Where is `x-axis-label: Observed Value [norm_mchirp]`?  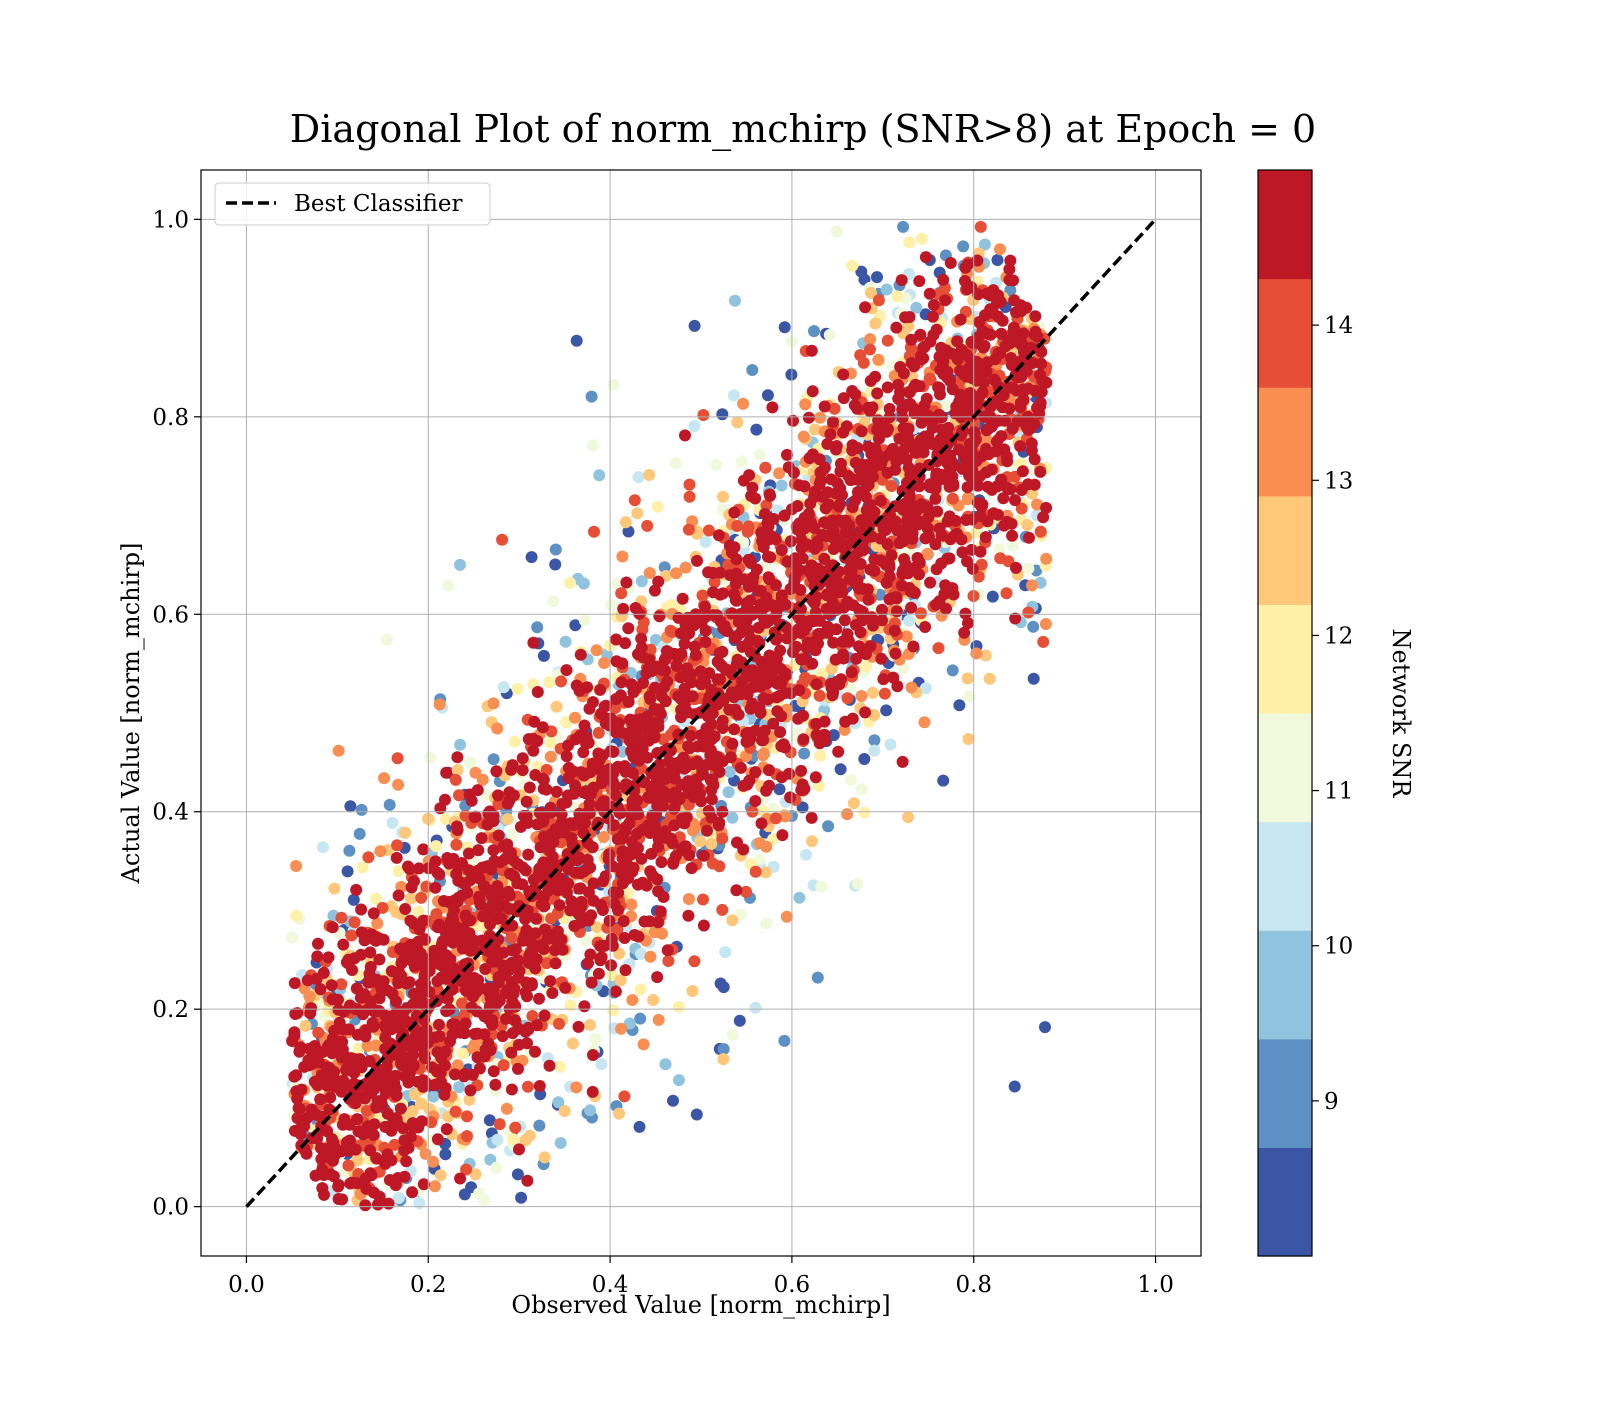 x-axis-label: Observed Value [norm_mchirp] is located at coordinates (700, 1305).